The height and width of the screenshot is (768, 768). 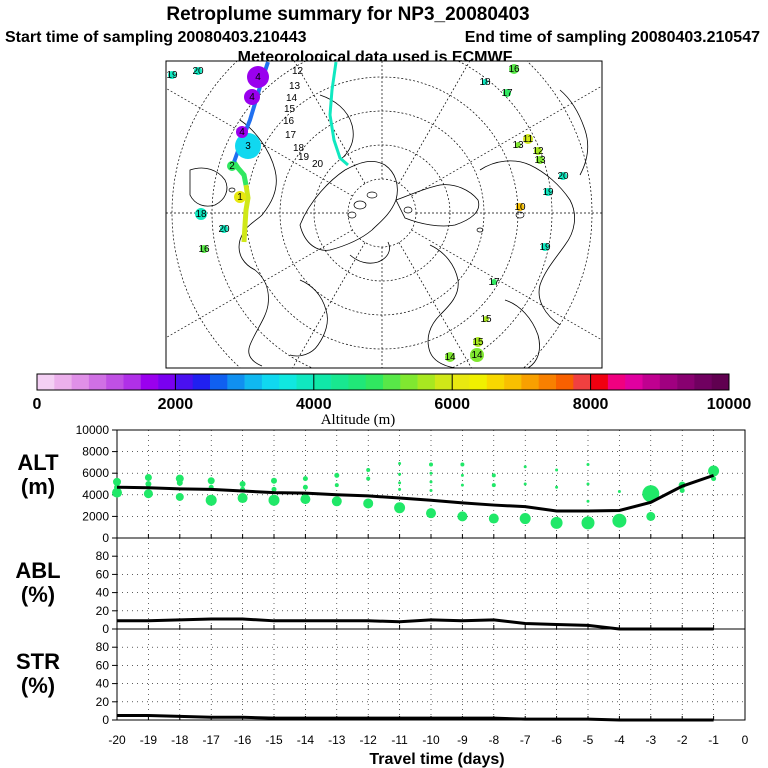 What do you see at coordinates (242, 132) in the screenshot?
I see `day-marker-label: 4` at bounding box center [242, 132].